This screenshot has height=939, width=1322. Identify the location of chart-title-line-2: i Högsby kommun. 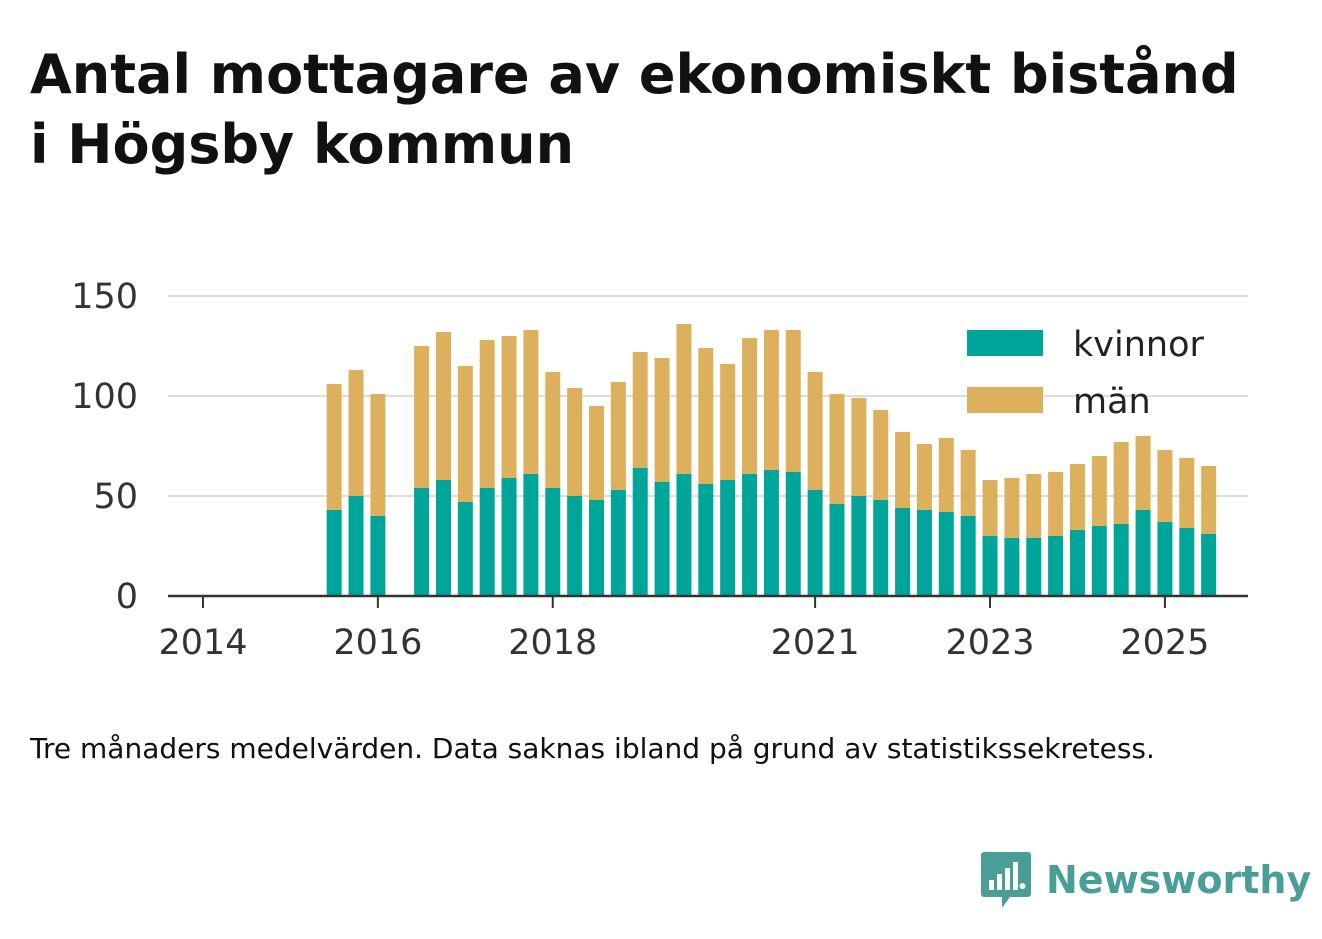
(302, 144).